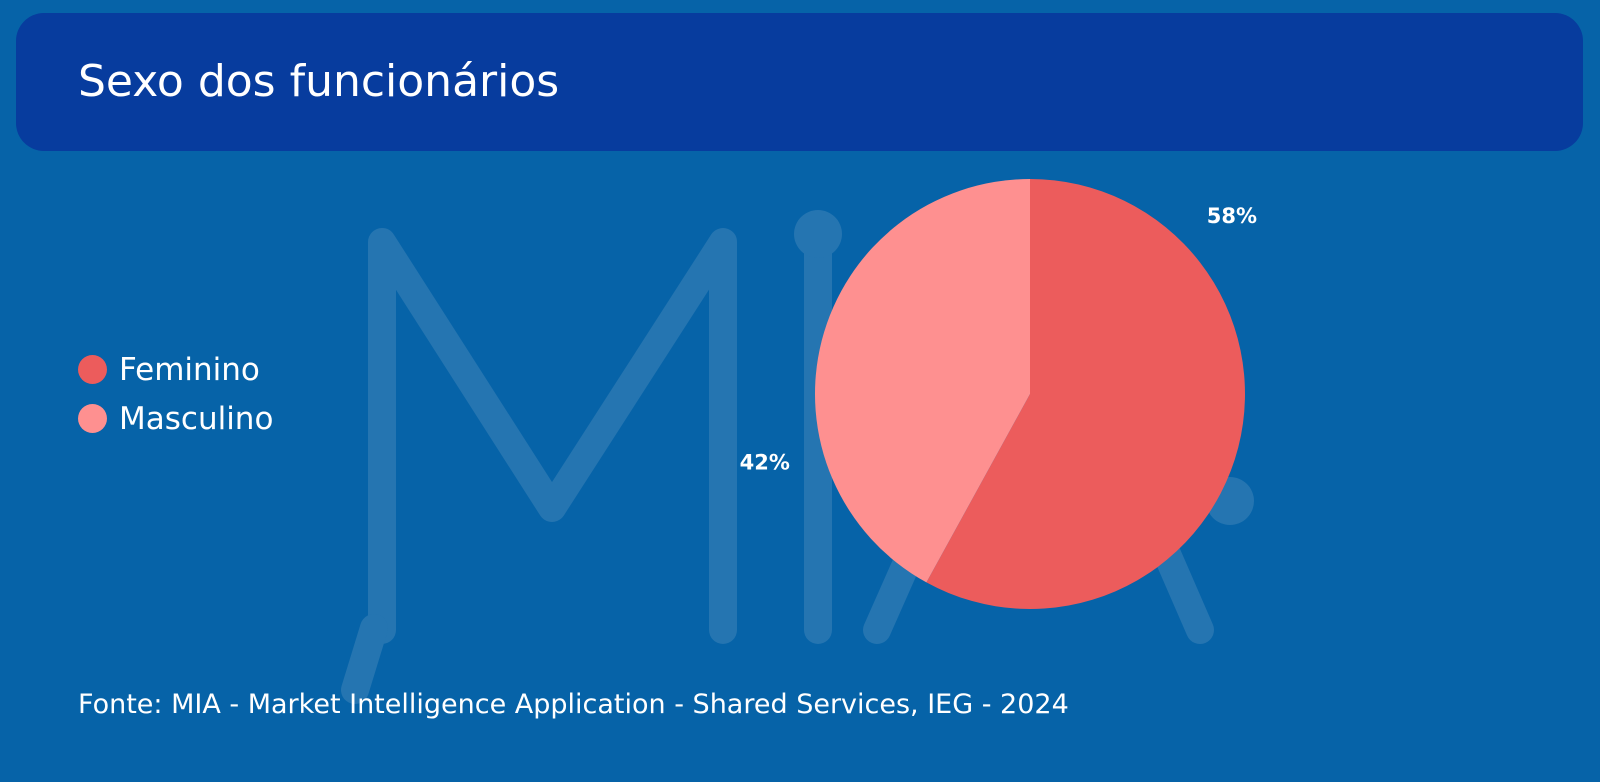 The width and height of the screenshot is (1600, 782). I want to click on pie-slice-masculino, so click(922, 381).